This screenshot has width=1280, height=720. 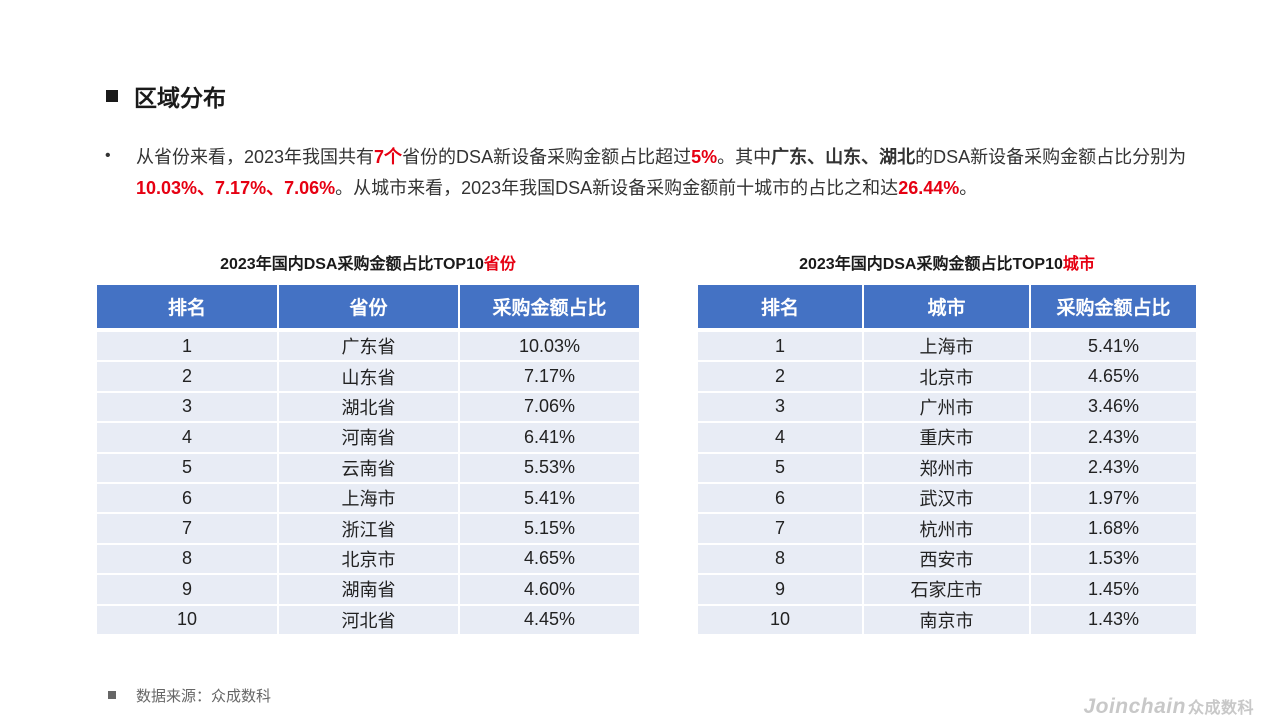 I want to click on city-table-cell: 4.65%, so click(x=1113, y=376).